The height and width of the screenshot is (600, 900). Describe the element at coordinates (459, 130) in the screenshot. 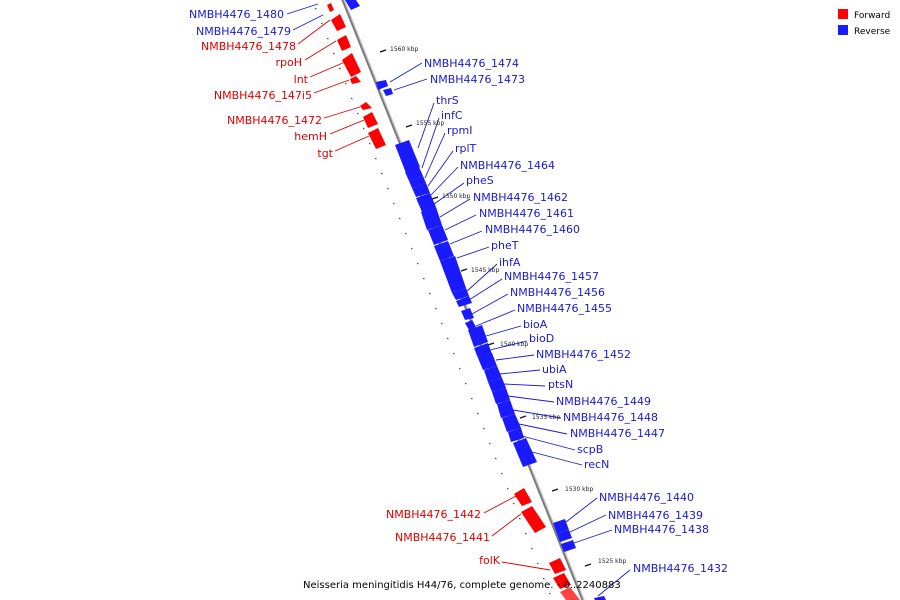

I see `gene-label: rpmI` at that location.